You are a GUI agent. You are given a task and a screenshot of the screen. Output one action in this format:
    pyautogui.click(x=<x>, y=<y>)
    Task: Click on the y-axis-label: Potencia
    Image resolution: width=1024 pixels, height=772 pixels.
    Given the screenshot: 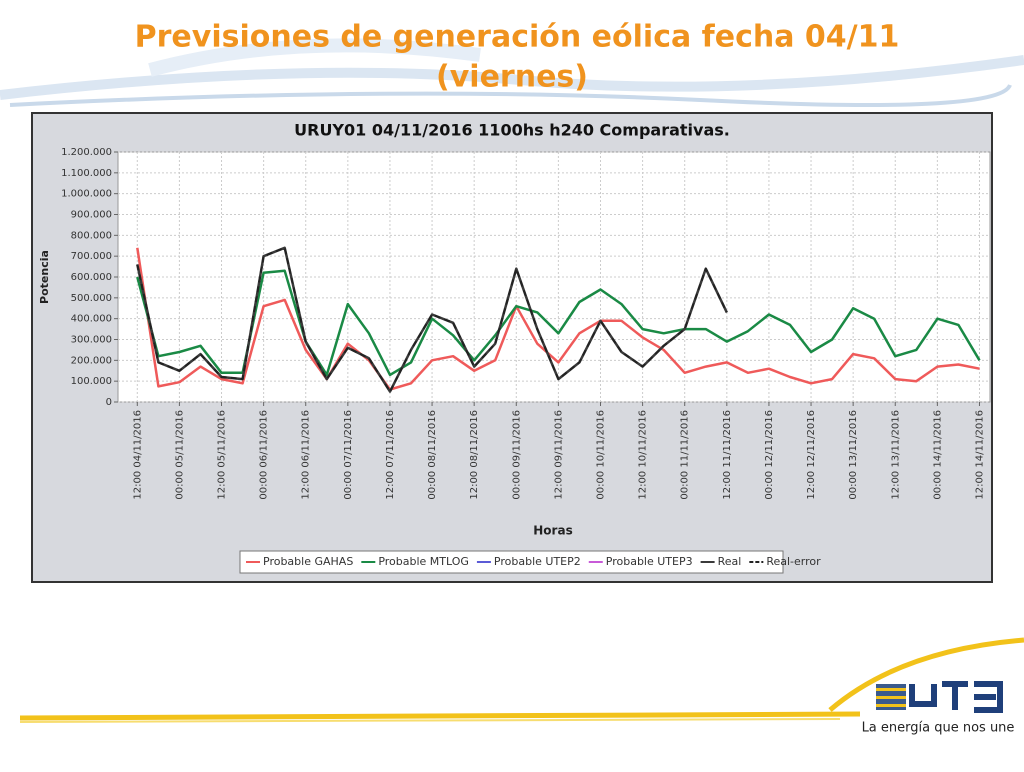 What is the action you would take?
    pyautogui.click(x=44, y=277)
    